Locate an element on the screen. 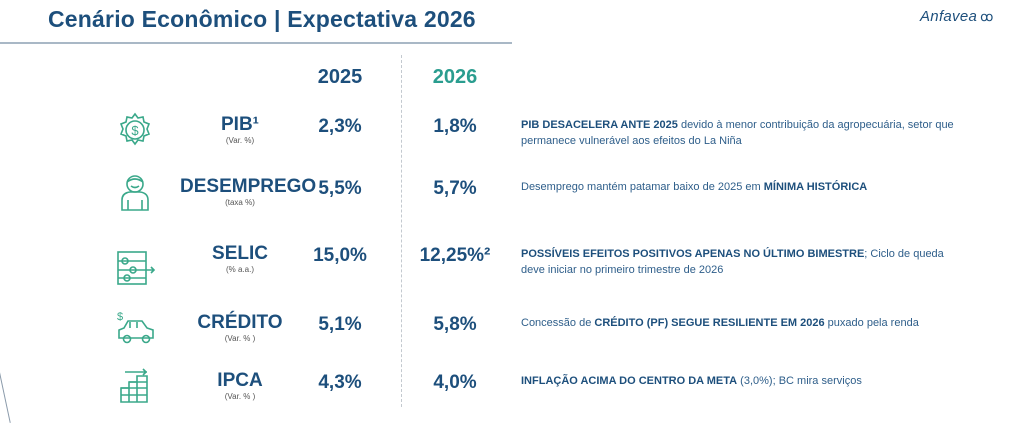 The height and width of the screenshot is (423, 1024). anfavea-logo: Anfavea ꝏ is located at coordinates (957, 16).